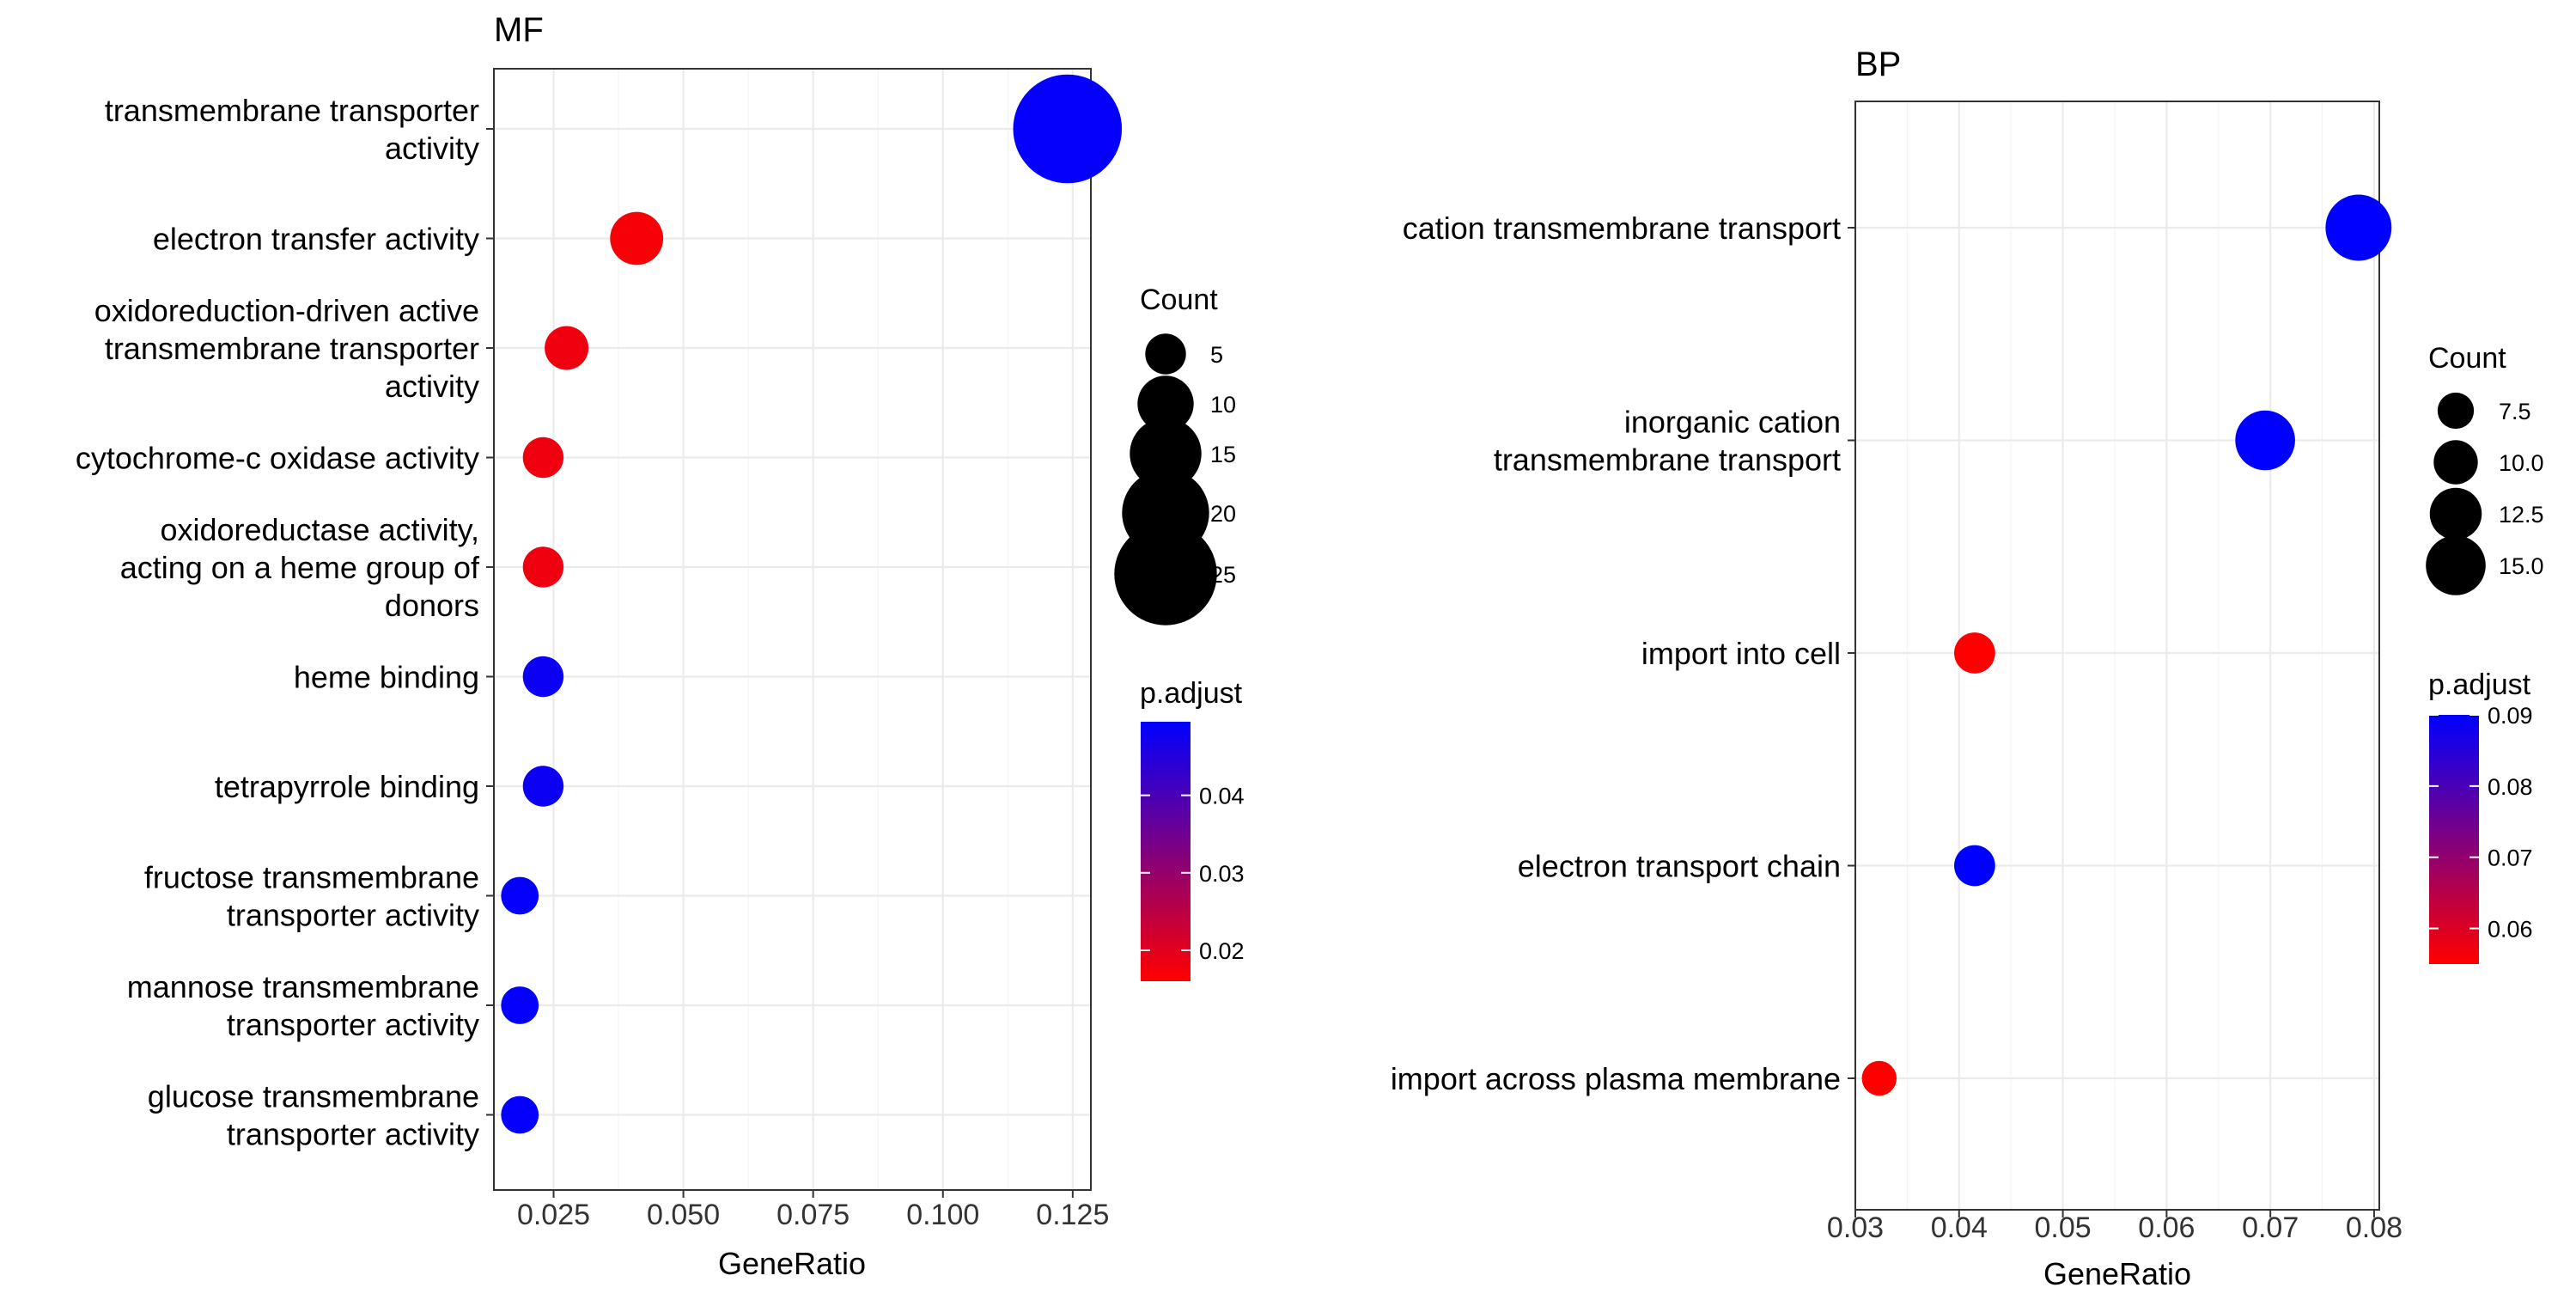 The image size is (2576, 1306). I want to click on bp-colorbar-label: 0.09, so click(2510, 716).